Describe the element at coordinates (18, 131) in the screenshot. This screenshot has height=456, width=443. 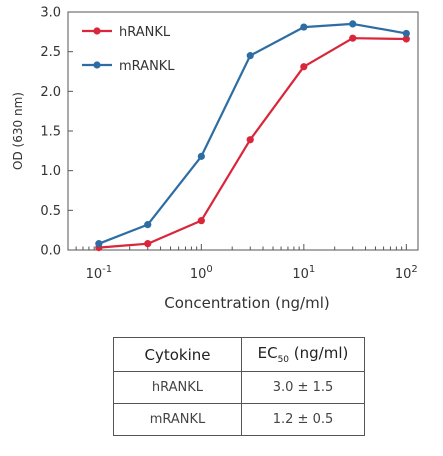
I see `y-axis-title: OD (630 nm)` at that location.